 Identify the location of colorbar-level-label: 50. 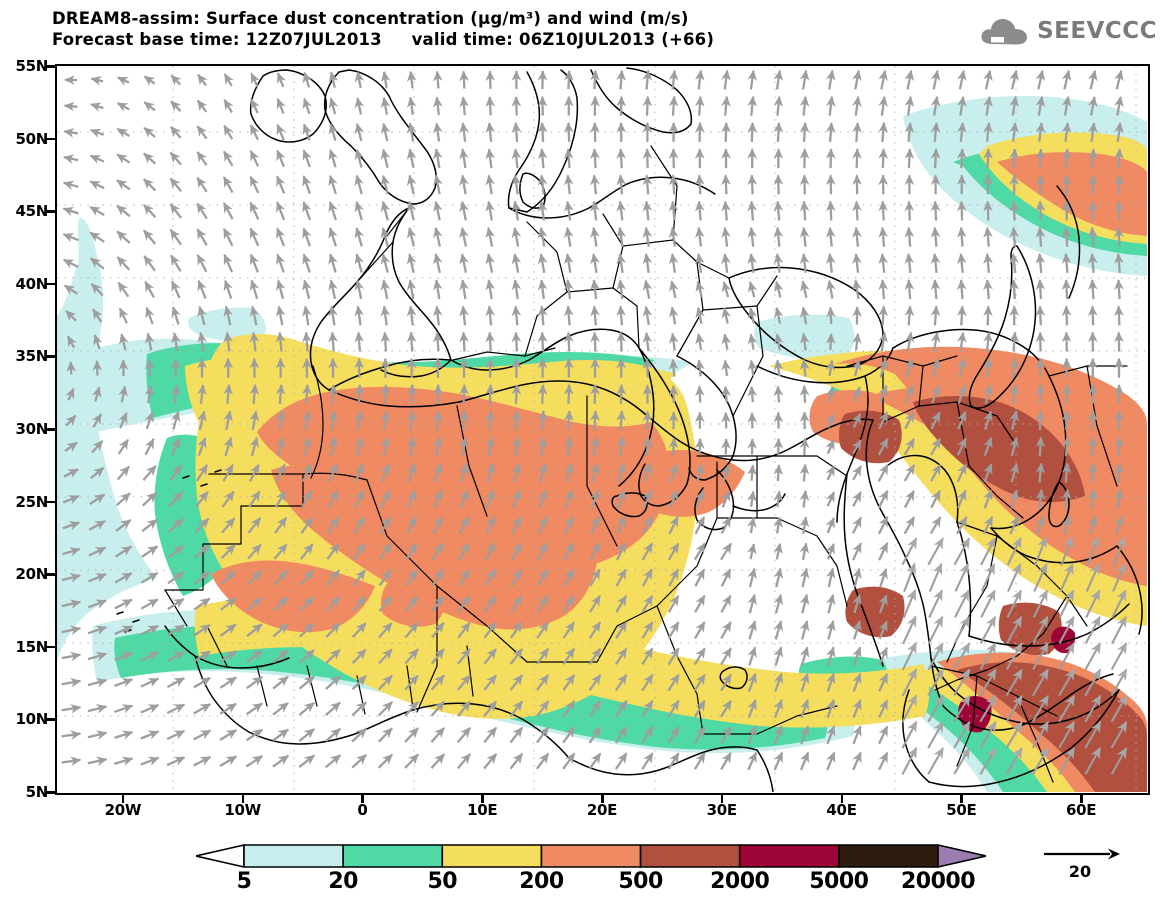
(442, 881).